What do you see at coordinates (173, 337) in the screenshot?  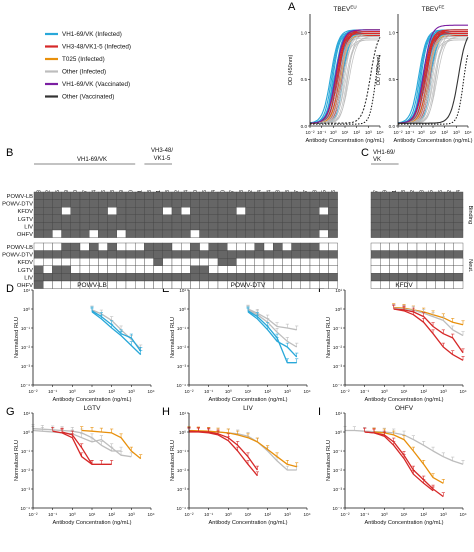 I see `y-axis-label: Normalized RLU` at bounding box center [173, 337].